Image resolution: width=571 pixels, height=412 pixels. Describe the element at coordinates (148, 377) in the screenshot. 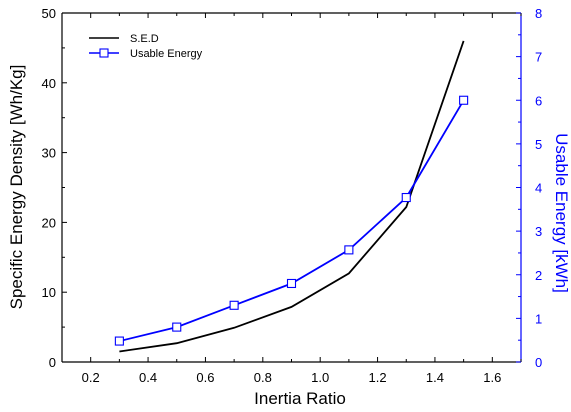

I see `x-tick-label: 0.4` at that location.